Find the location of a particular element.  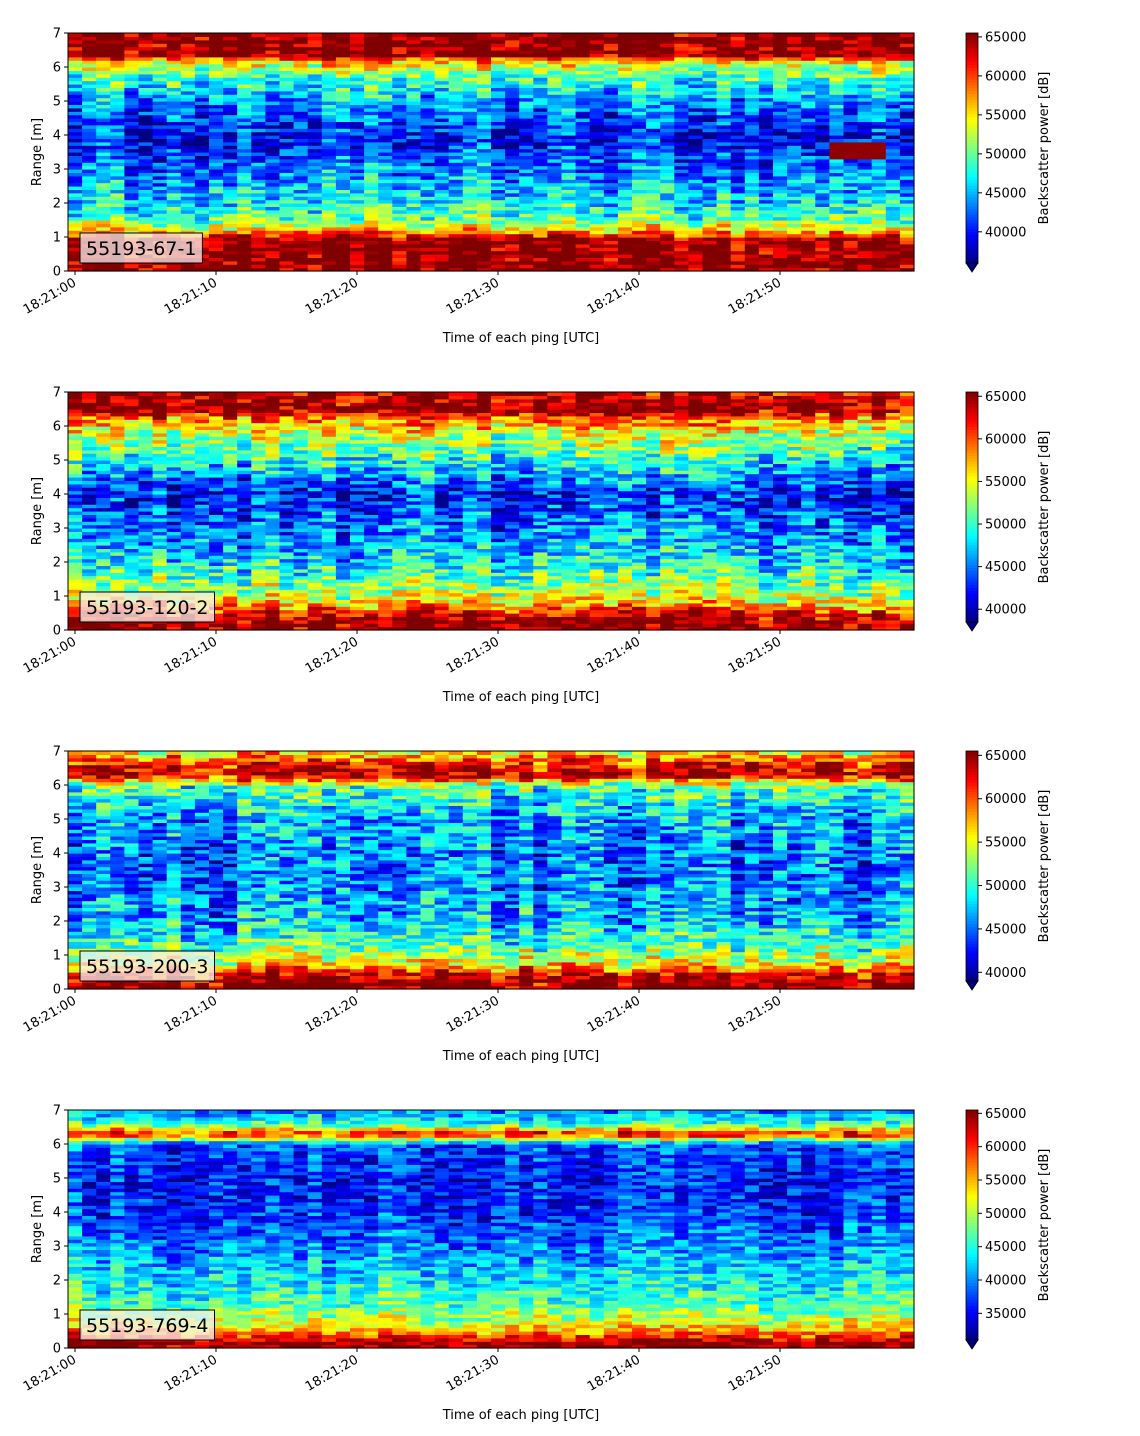

station-label-text: 55193-67-1 is located at coordinates (141, 249).